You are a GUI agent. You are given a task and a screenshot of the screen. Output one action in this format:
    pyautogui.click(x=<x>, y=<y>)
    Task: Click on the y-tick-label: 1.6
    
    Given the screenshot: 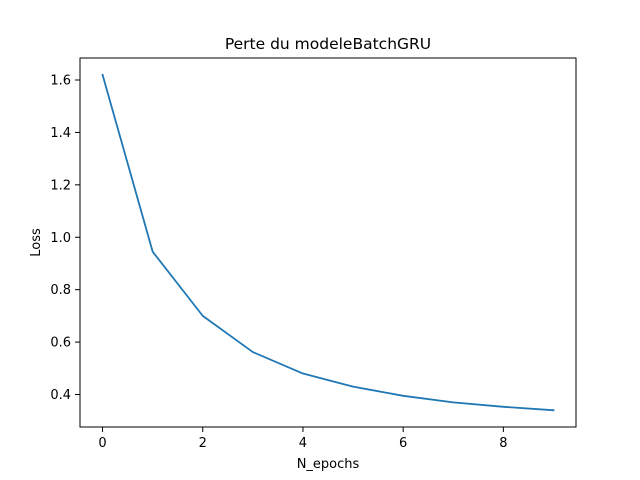 What is the action you would take?
    pyautogui.click(x=60, y=81)
    